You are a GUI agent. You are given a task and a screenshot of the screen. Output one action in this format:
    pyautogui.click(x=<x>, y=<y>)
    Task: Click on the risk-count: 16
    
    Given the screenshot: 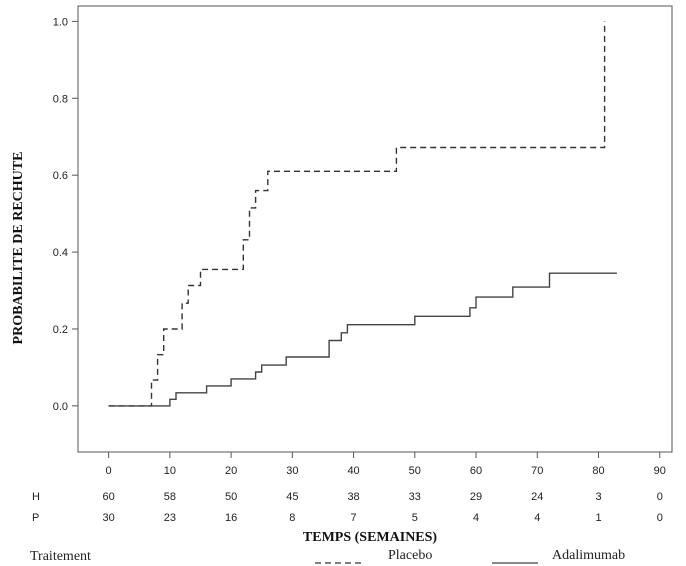 What is the action you would take?
    pyautogui.click(x=231, y=518)
    